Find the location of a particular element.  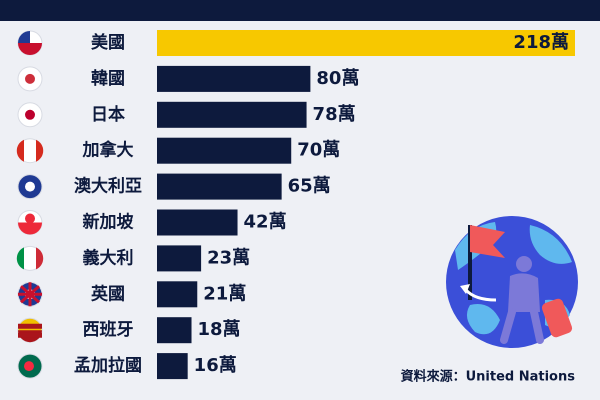

flag-cross is located at coordinates (30, 294).